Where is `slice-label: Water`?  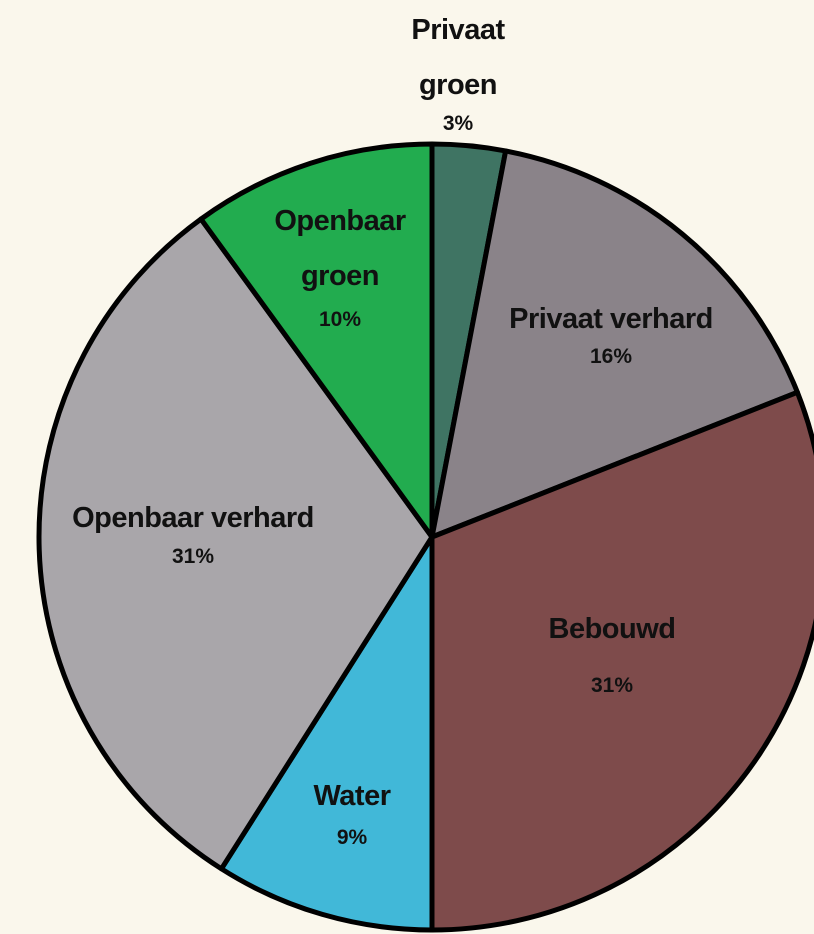 slice-label: Water is located at coordinates (352, 796).